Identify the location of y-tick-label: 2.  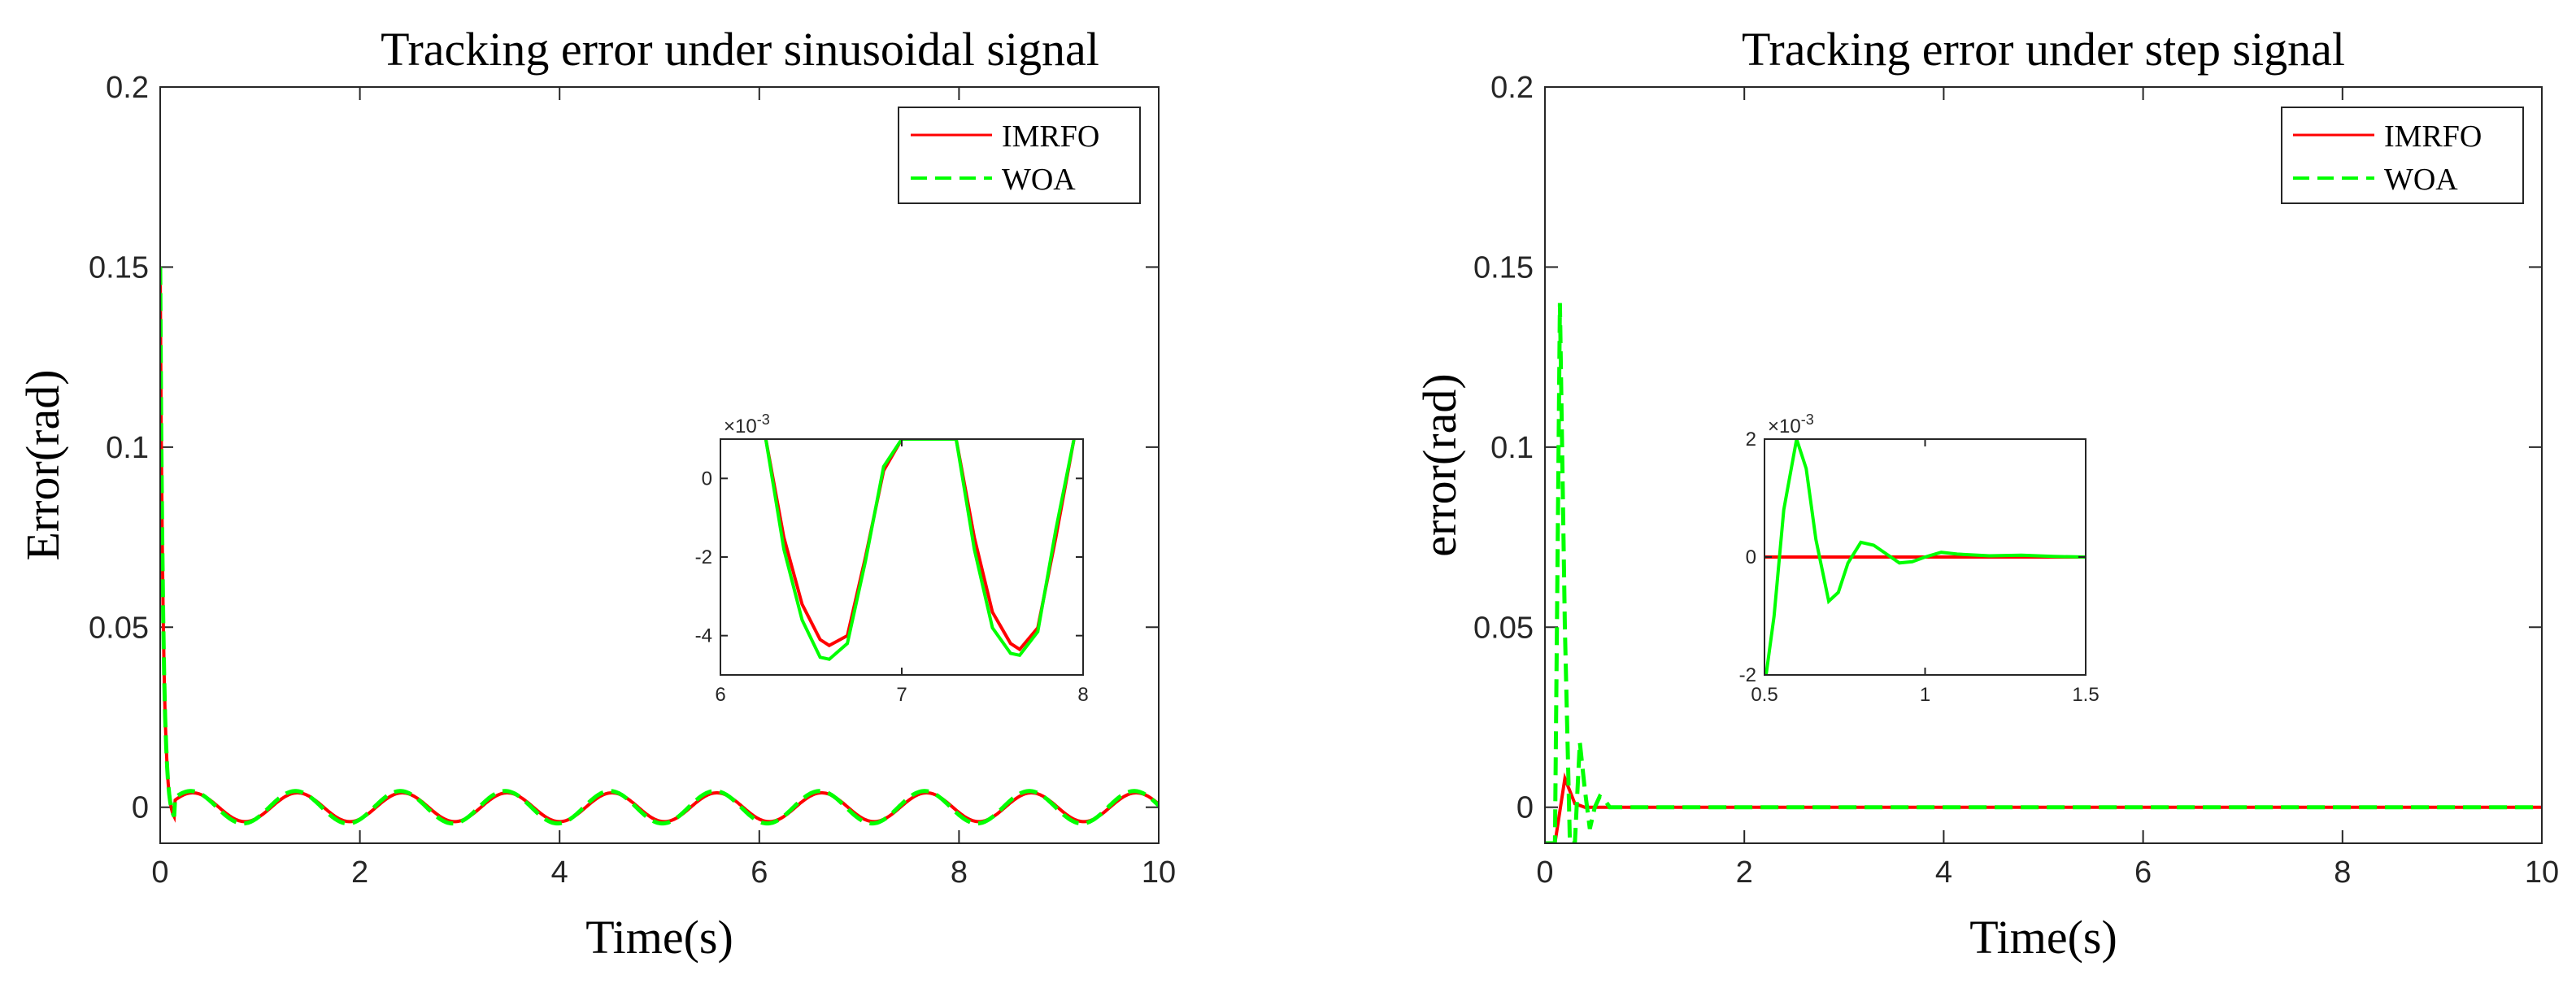
(1751, 439).